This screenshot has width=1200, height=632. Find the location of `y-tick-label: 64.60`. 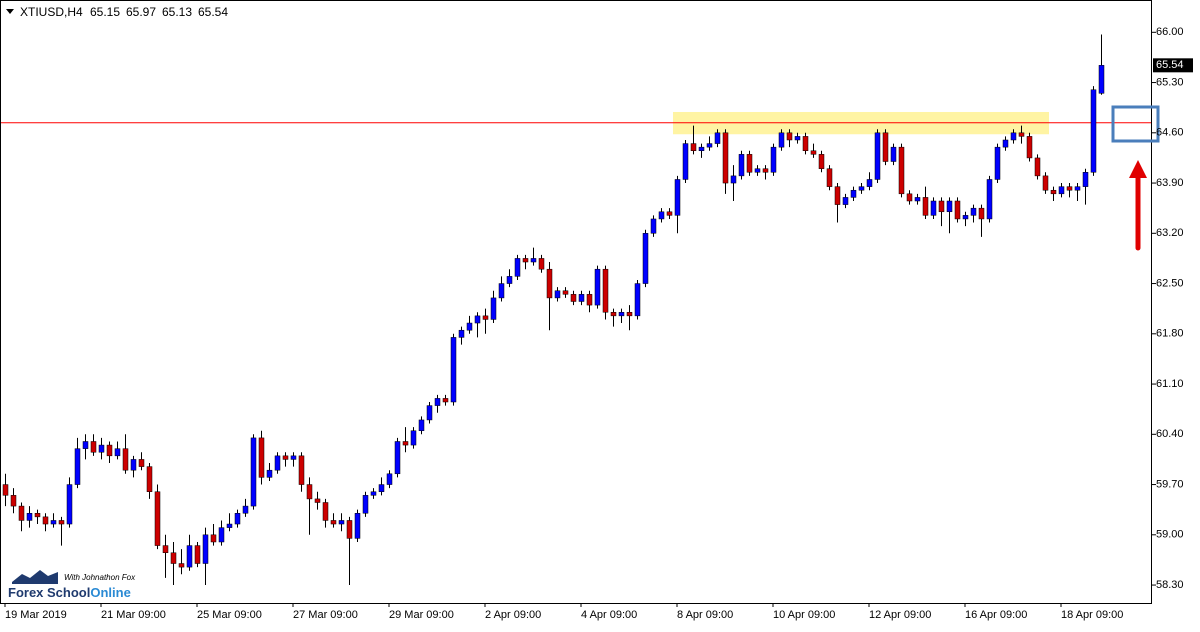

y-tick-label: 64.60 is located at coordinates (1170, 133).